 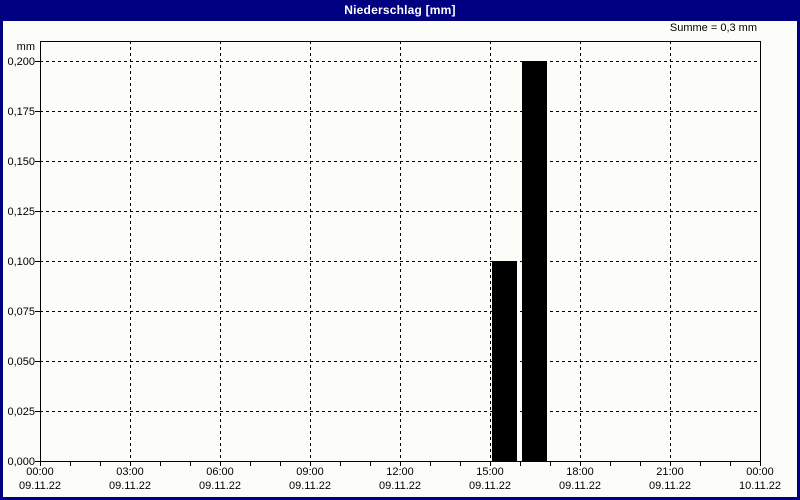 I want to click on x-axis-time-label: 15:00, so click(x=490, y=472).